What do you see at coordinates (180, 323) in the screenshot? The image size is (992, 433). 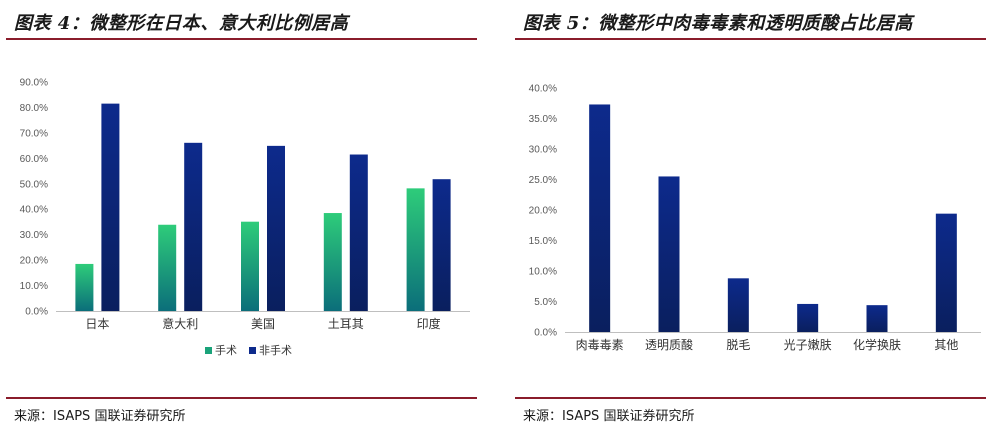 I see `category-label: 意大利` at bounding box center [180, 323].